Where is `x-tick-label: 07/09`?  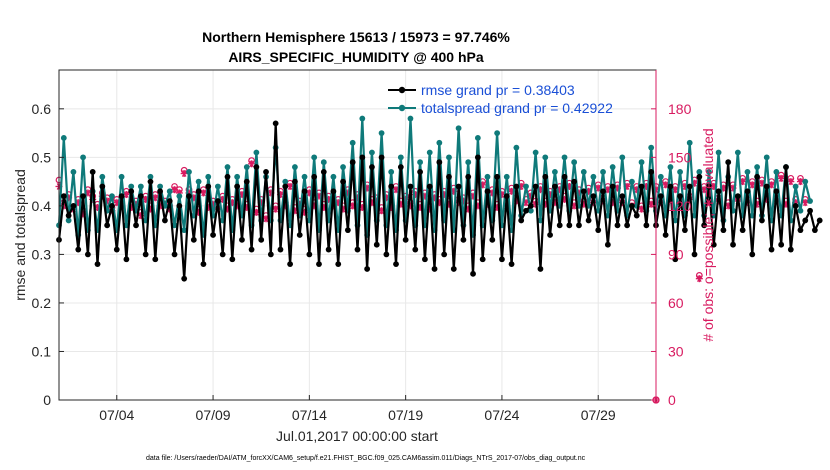
x-tick-label: 07/09 is located at coordinates (213, 415).